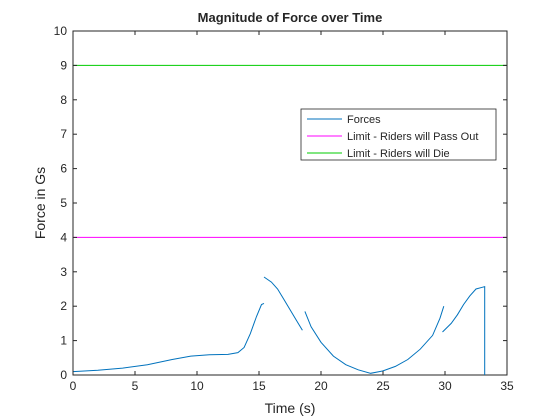  Describe the element at coordinates (63, 237) in the screenshot. I see `y-tick-label: 4` at that location.